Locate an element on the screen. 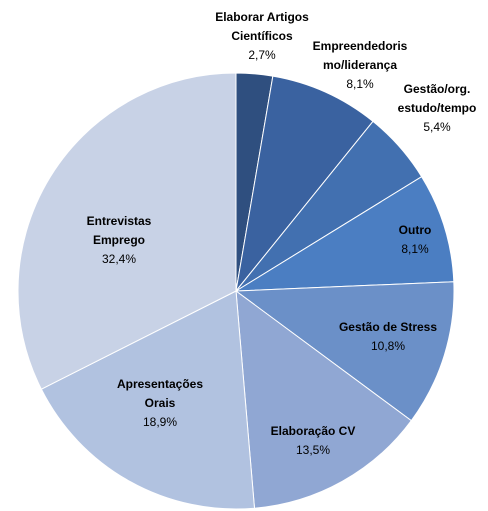 The image size is (488, 511). value-label: 10,8% is located at coordinates (388, 346).